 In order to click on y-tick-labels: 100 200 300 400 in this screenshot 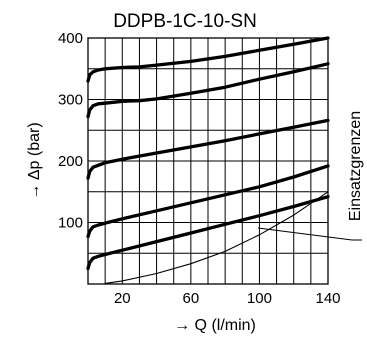, I will do `click(70, 131)`.